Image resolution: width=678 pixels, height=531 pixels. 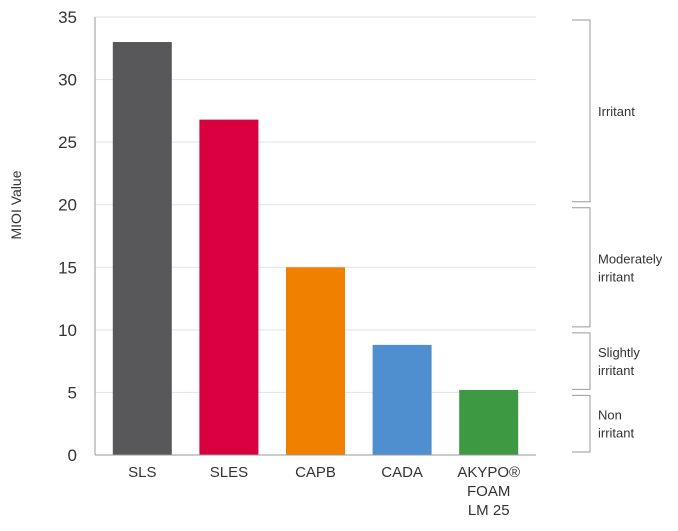 I want to click on y-tick-label: 15, so click(x=67, y=267).